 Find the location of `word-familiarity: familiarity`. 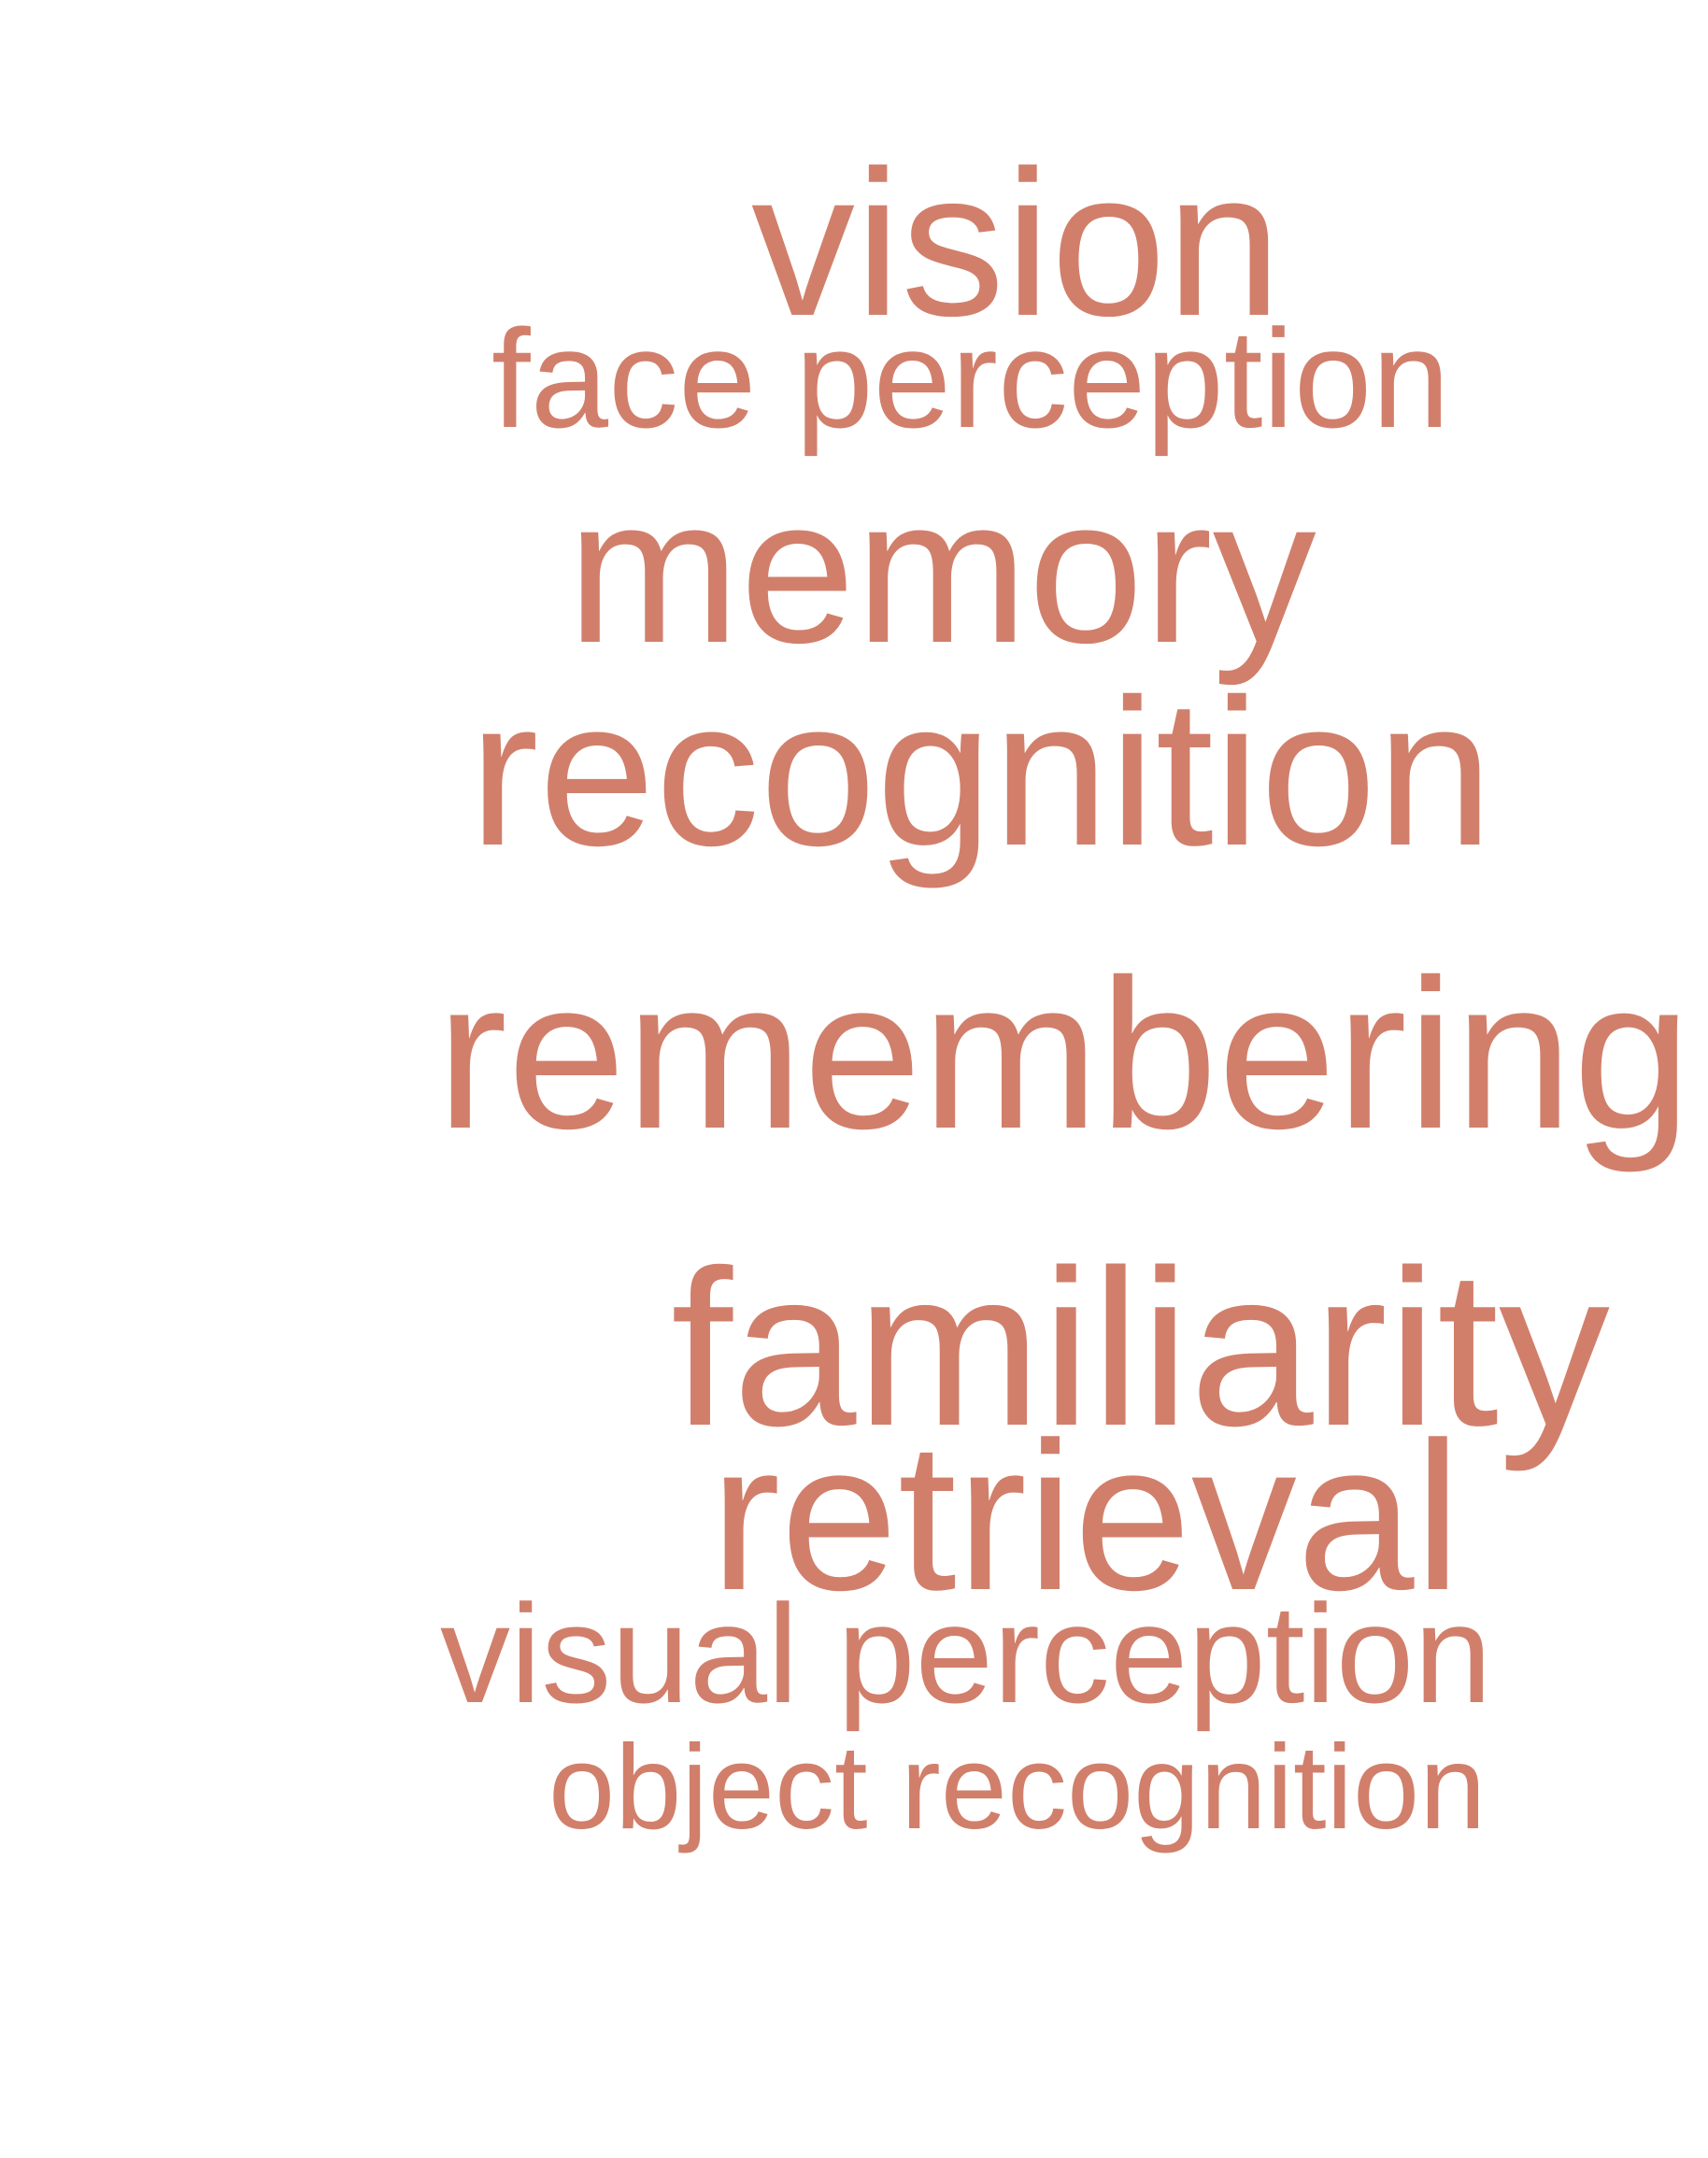

word-familiarity: familiarity is located at coordinates (1140, 1348).